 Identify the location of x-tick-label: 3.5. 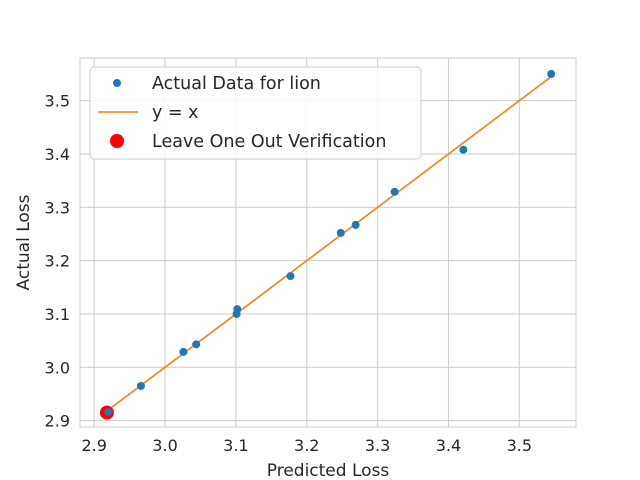
(519, 445).